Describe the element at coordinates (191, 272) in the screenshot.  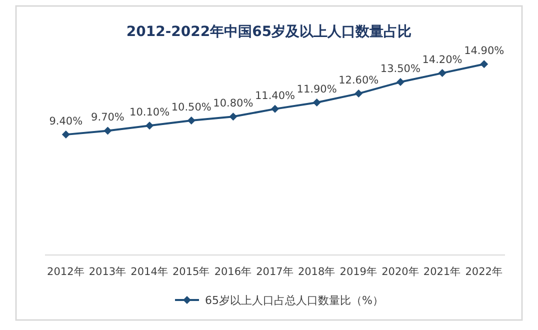
I see `xtick: 2015年` at that location.